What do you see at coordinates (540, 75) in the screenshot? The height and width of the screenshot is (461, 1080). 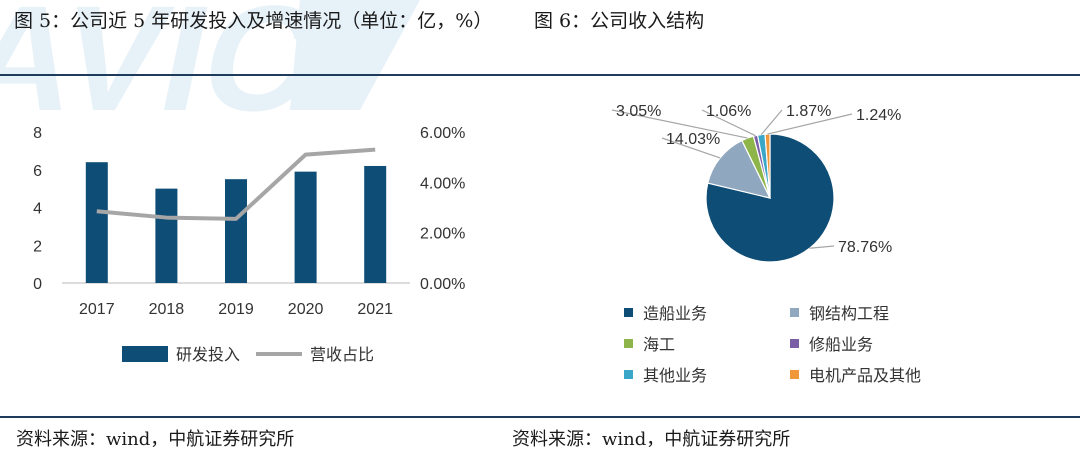 I see `top-divider` at bounding box center [540, 75].